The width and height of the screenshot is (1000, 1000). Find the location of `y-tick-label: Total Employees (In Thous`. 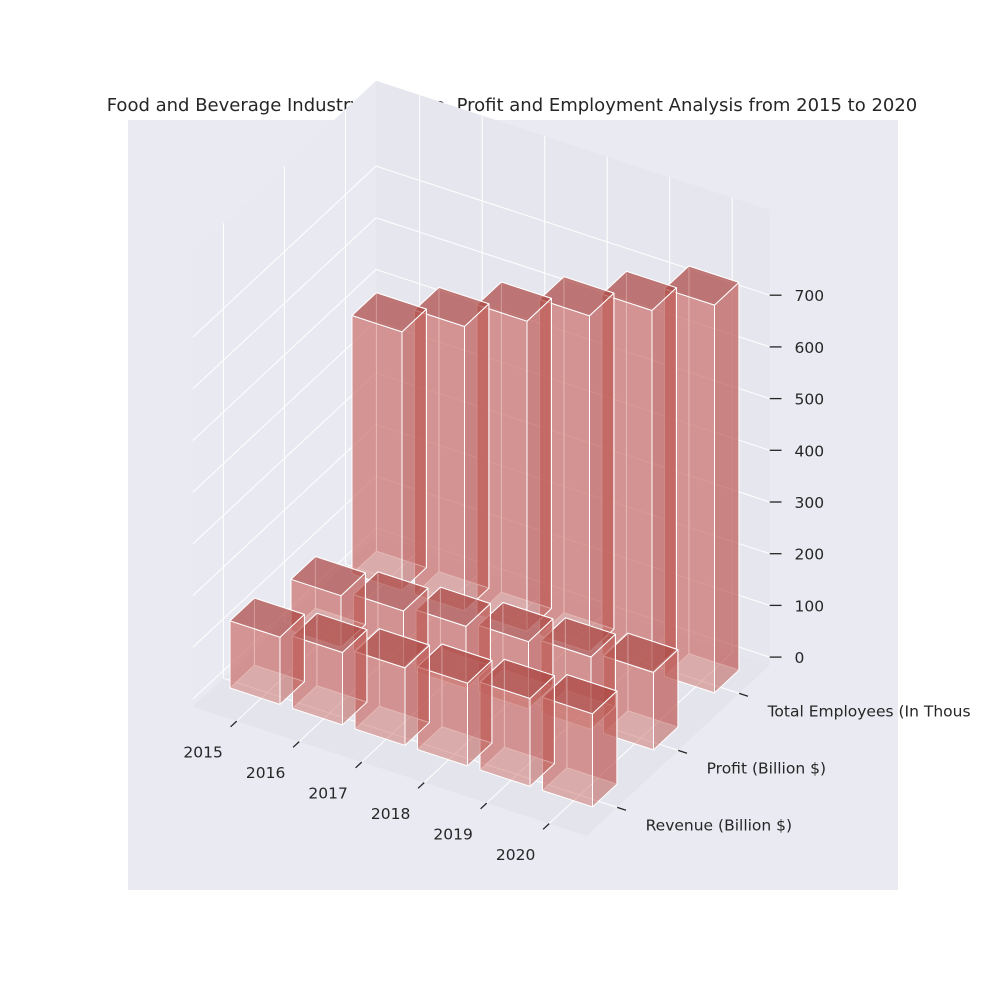

y-tick-label: Total Employees (In Thous is located at coordinates (869, 712).